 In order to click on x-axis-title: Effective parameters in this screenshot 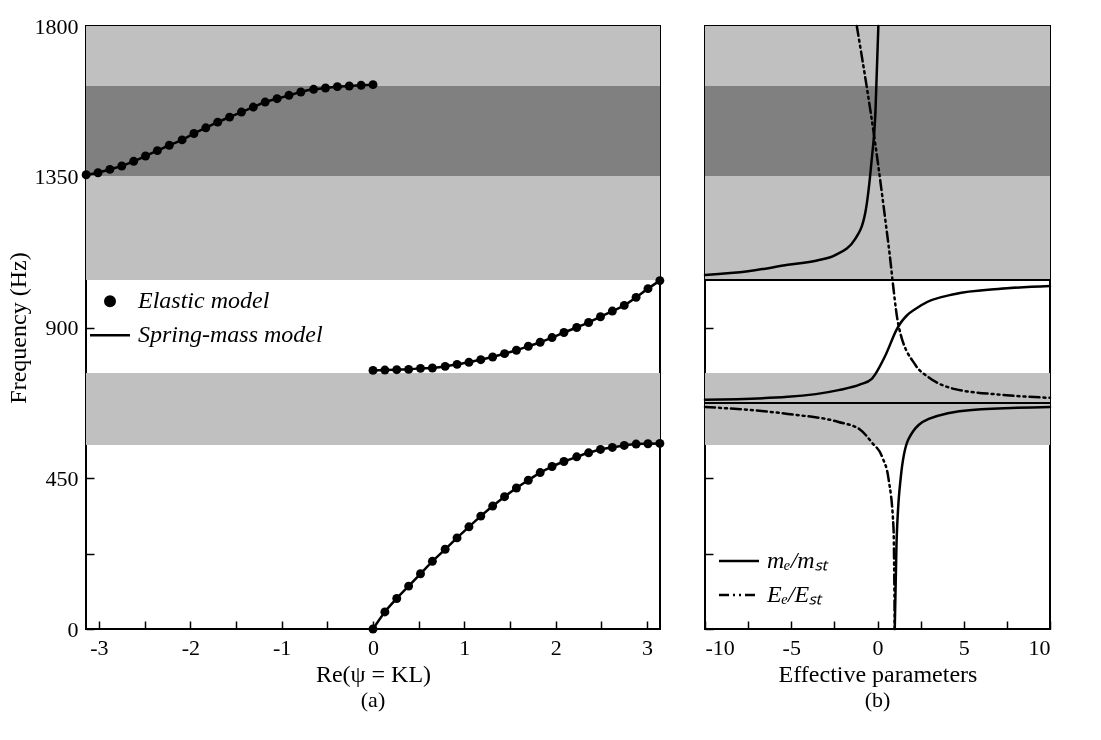, I will do `click(878, 673)`.